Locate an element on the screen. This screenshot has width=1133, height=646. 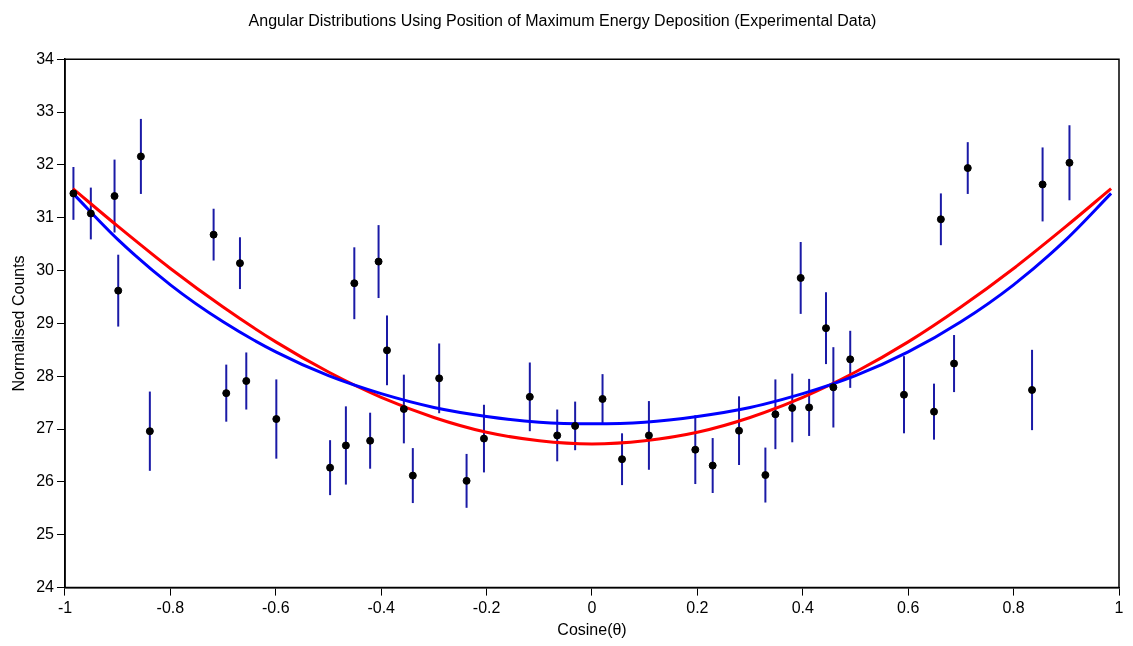
y-axis-title: Normalised Counts is located at coordinates (19, 323).